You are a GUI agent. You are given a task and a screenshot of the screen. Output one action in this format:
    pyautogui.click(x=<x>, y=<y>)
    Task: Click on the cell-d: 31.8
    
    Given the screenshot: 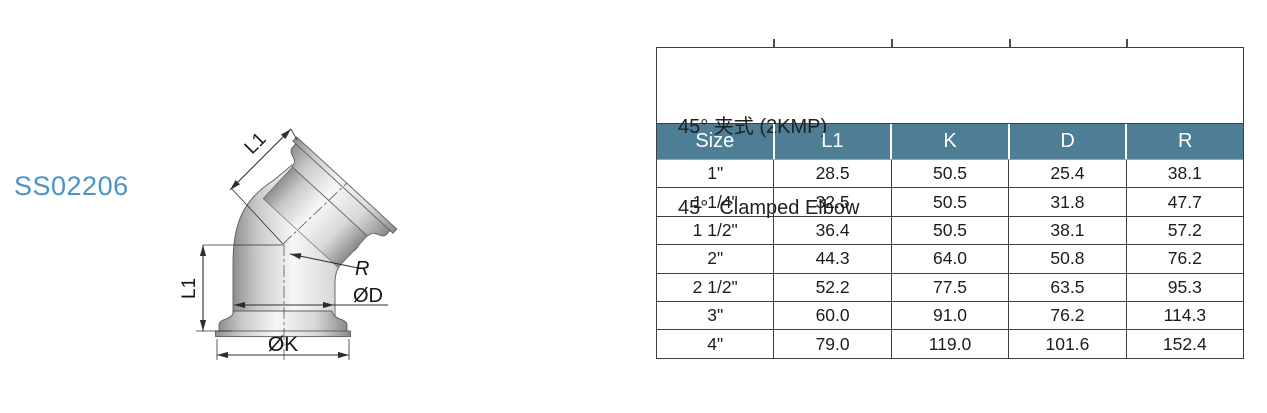 What is the action you would take?
    pyautogui.click(x=1068, y=202)
    